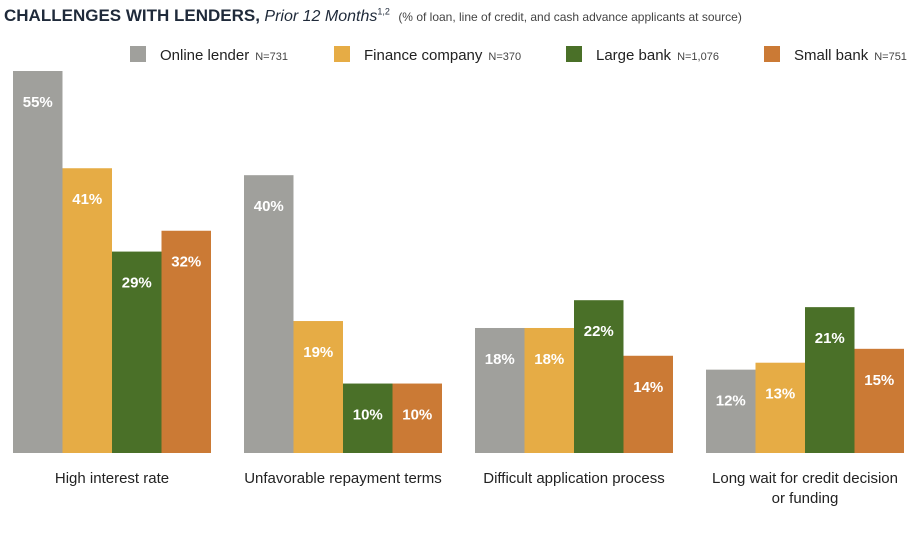 This screenshot has height=537, width=922. Describe the element at coordinates (343, 478) in the screenshot. I see `category-label: Unfavorable repayment terms` at that location.